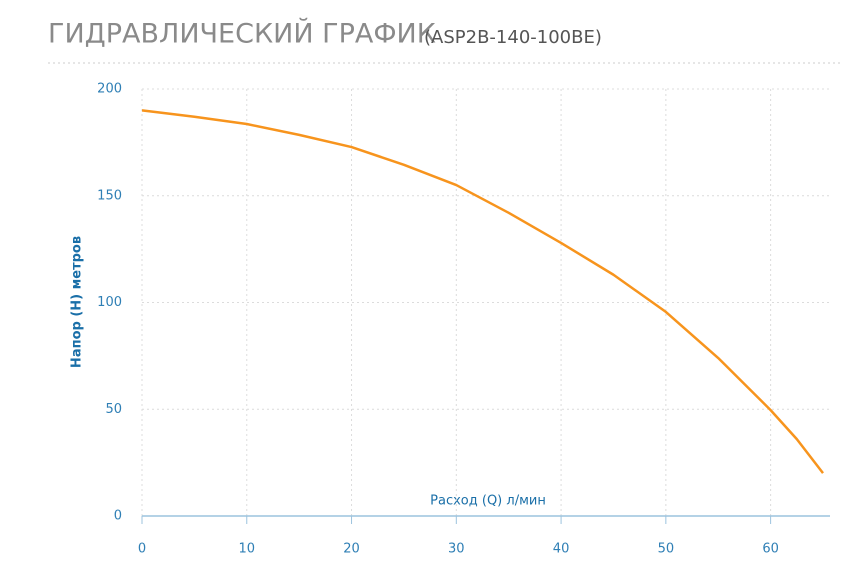 Image resolution: width=868 pixels, height=582 pixels. What do you see at coordinates (666, 549) in the screenshot?
I see `x-tick-label: 50` at bounding box center [666, 549].